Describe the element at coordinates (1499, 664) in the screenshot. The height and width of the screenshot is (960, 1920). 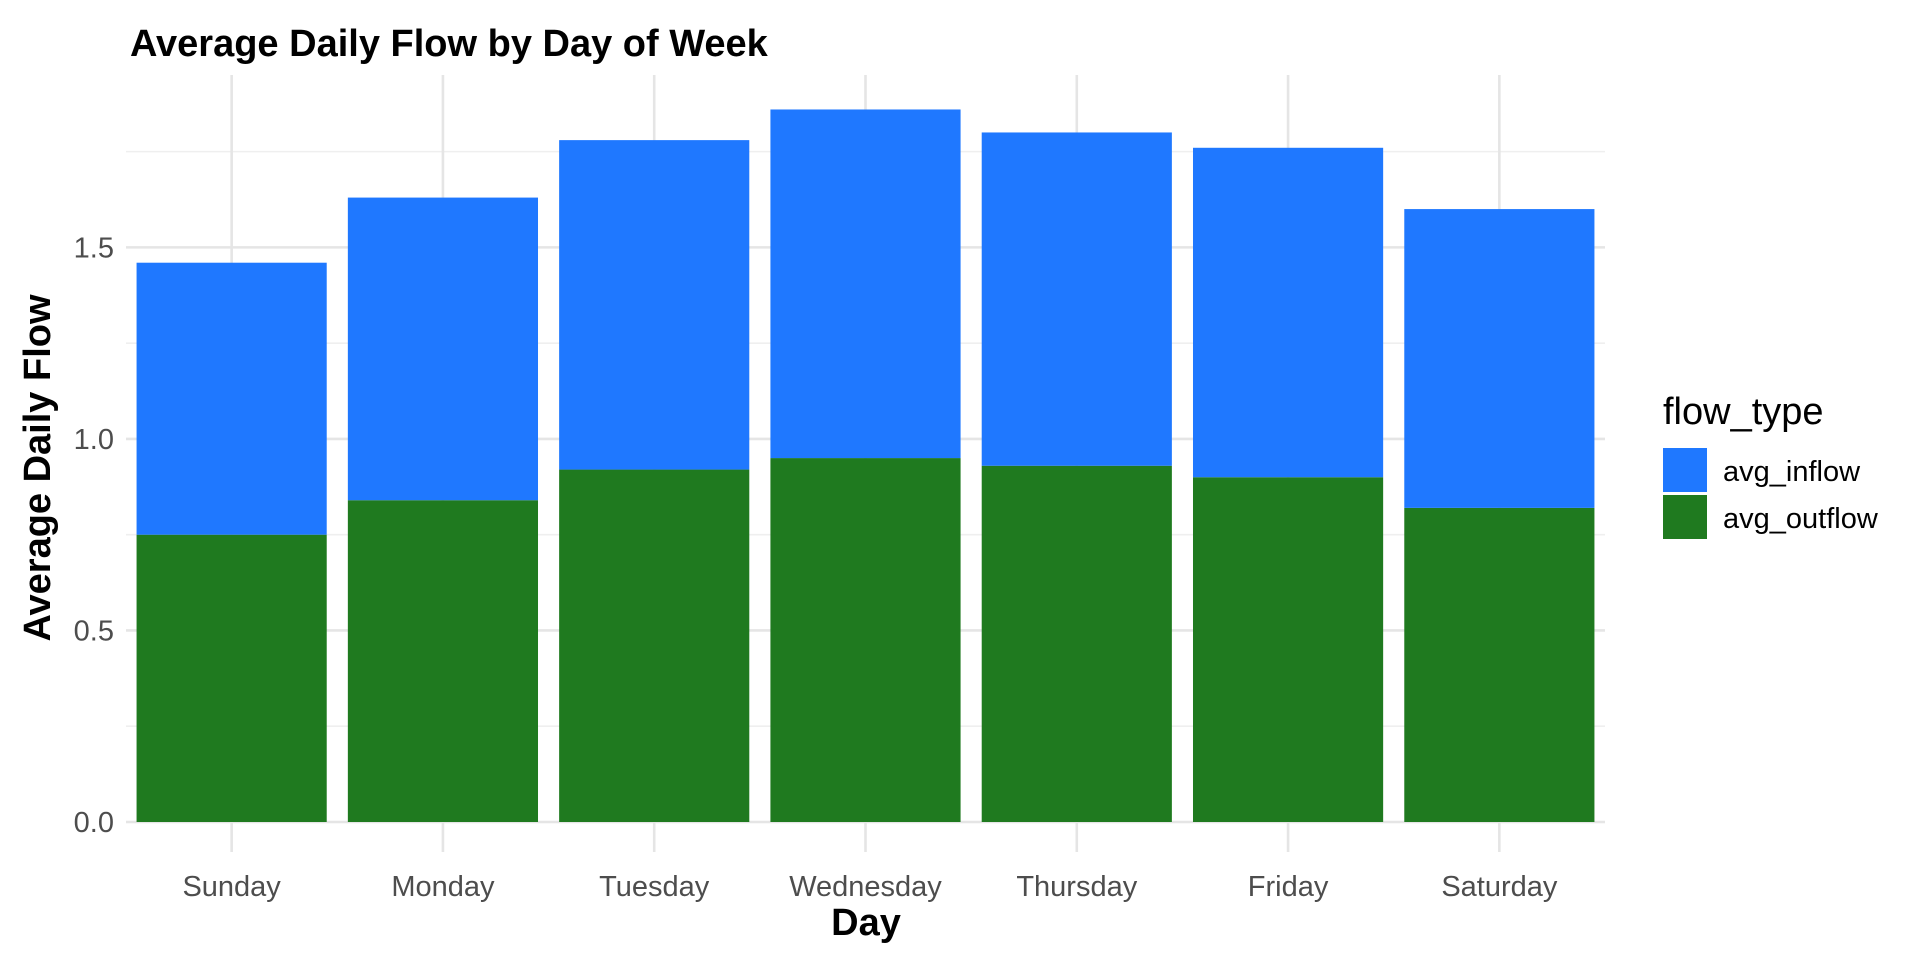
I see `bar-avg_outflow-saturday` at that location.